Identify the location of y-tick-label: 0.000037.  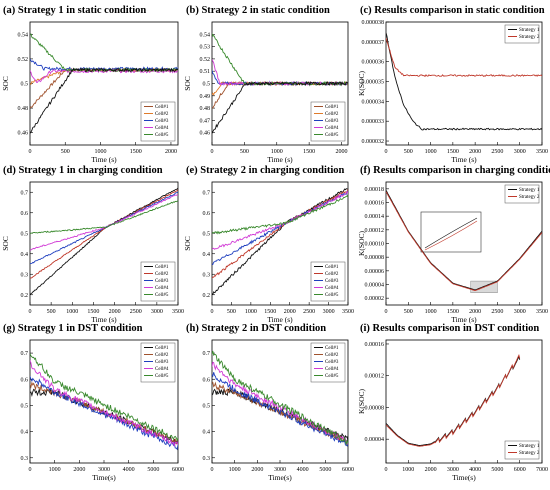
(373, 43).